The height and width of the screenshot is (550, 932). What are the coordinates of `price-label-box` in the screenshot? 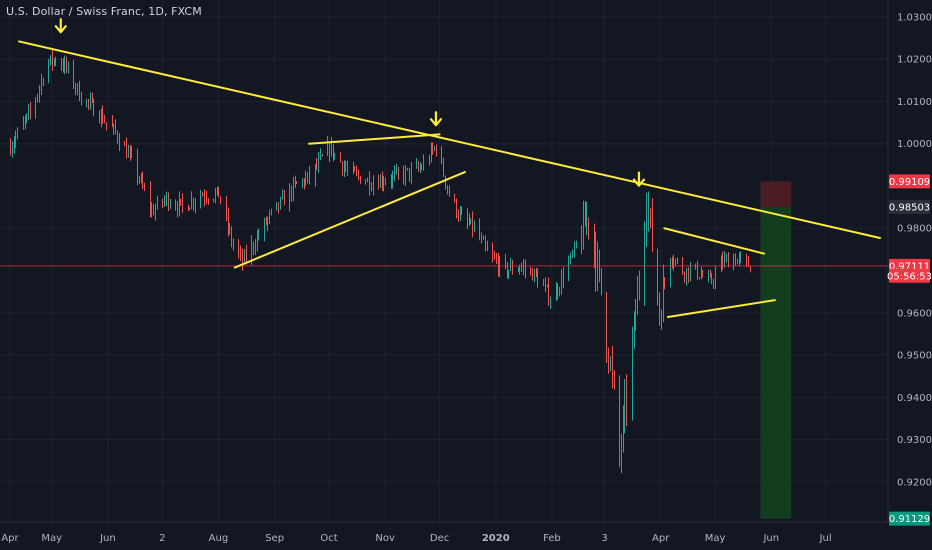 It's located at (909, 206).